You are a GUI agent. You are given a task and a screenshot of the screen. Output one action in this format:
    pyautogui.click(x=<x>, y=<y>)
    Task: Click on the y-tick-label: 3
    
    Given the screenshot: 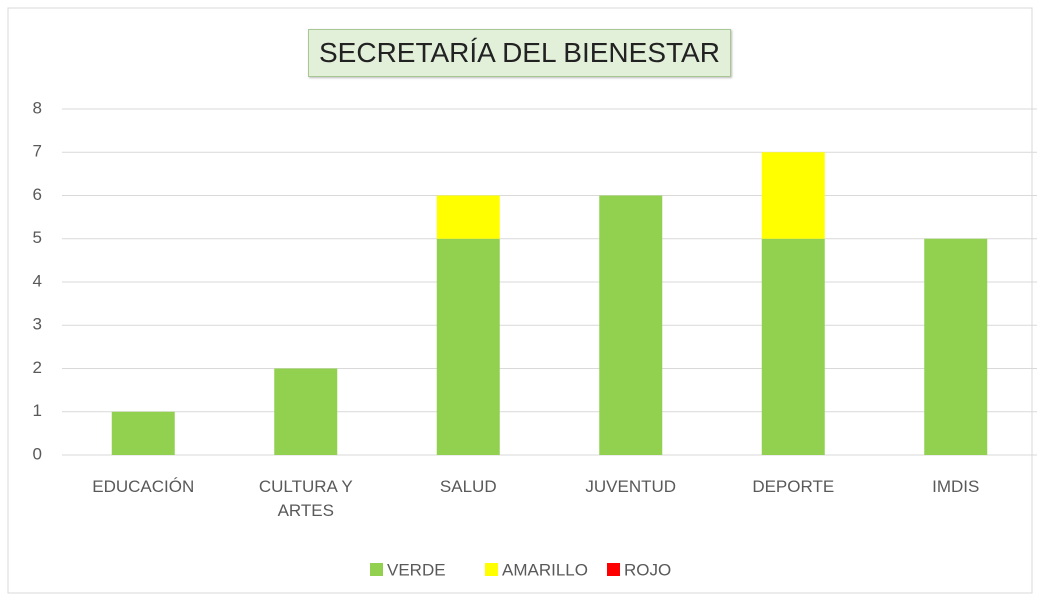 What is the action you would take?
    pyautogui.click(x=37, y=324)
    